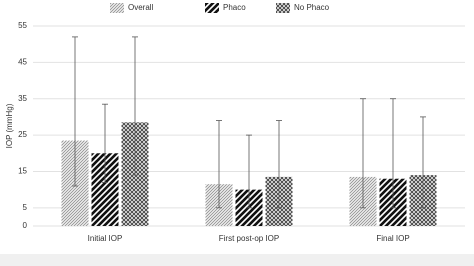  Describe the element at coordinates (105, 238) in the screenshot. I see `x-tick-label: Initial IOP` at that location.